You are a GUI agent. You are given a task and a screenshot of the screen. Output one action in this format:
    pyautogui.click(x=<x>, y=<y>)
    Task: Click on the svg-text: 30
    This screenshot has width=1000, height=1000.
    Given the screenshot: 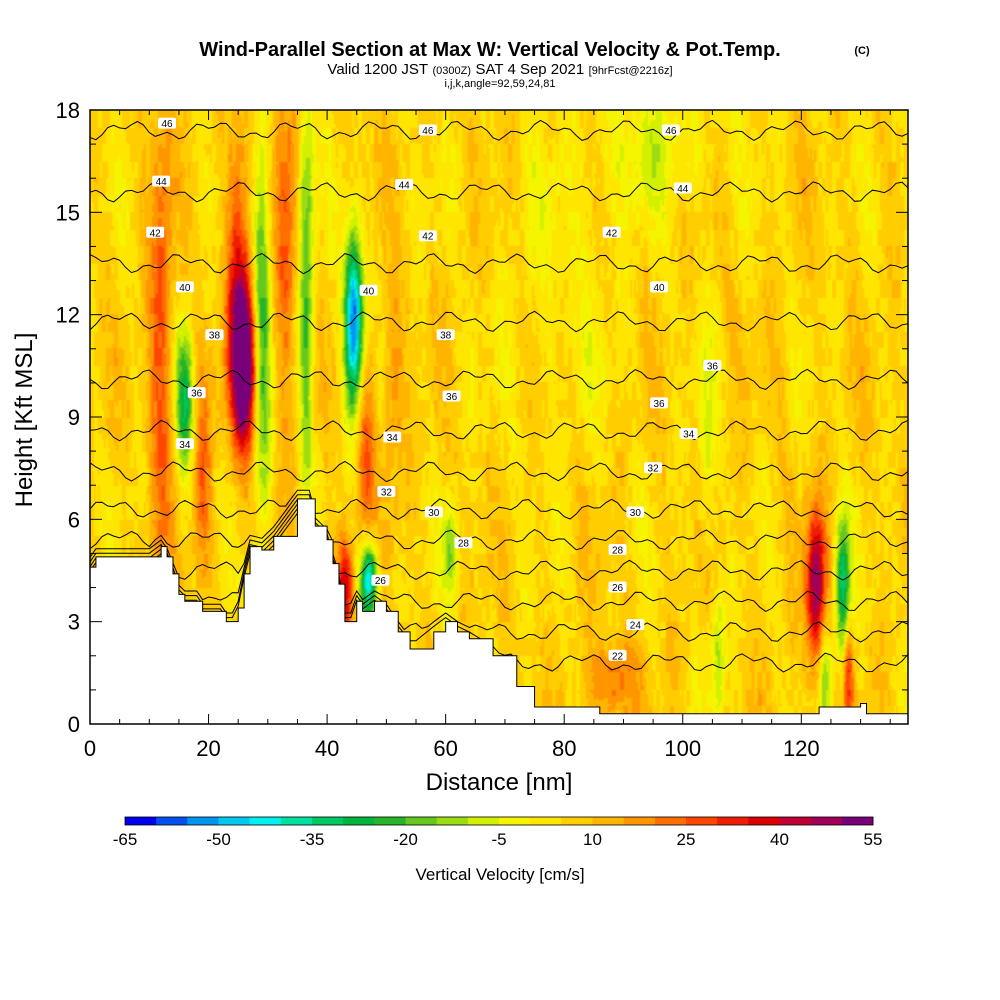 What is the action you would take?
    pyautogui.click(x=434, y=513)
    